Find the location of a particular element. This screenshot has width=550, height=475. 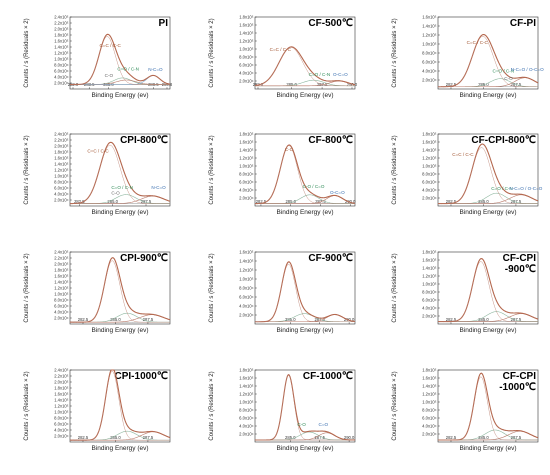

y-tick-label: 2.4x10⁵ is located at coordinates (61, 369).